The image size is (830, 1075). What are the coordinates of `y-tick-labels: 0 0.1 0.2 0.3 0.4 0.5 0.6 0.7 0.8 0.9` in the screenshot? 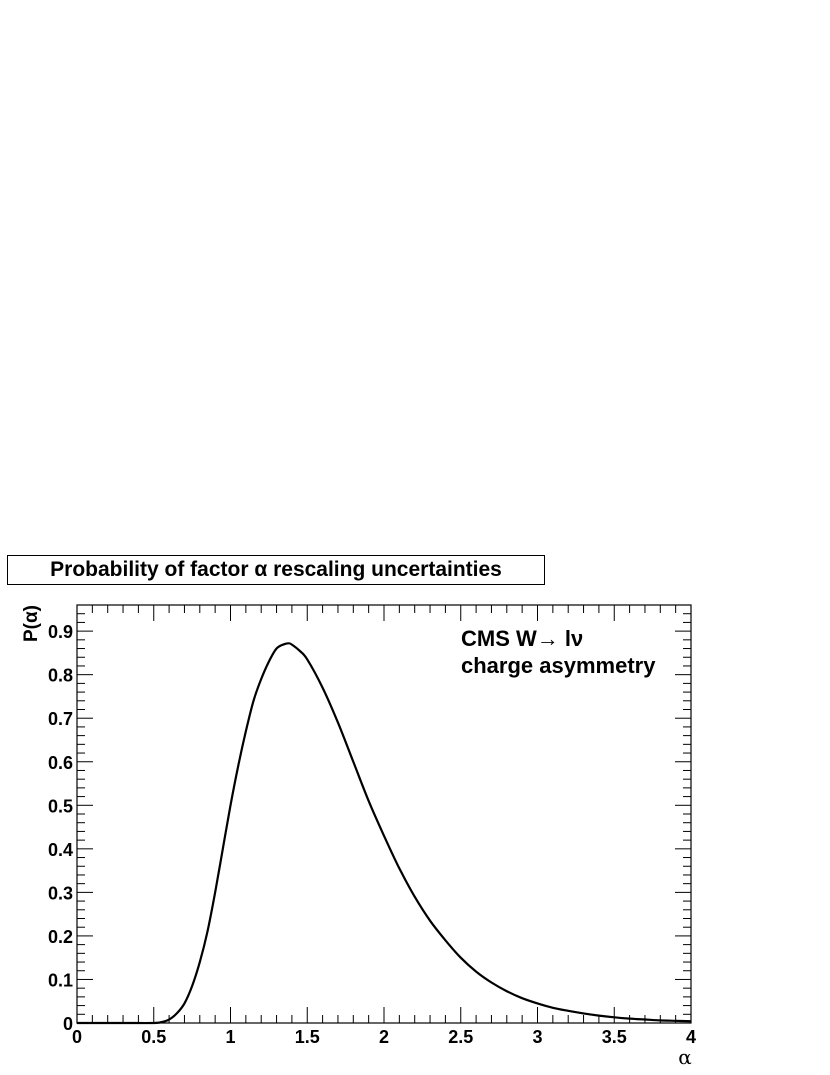 It's located at (60, 828).